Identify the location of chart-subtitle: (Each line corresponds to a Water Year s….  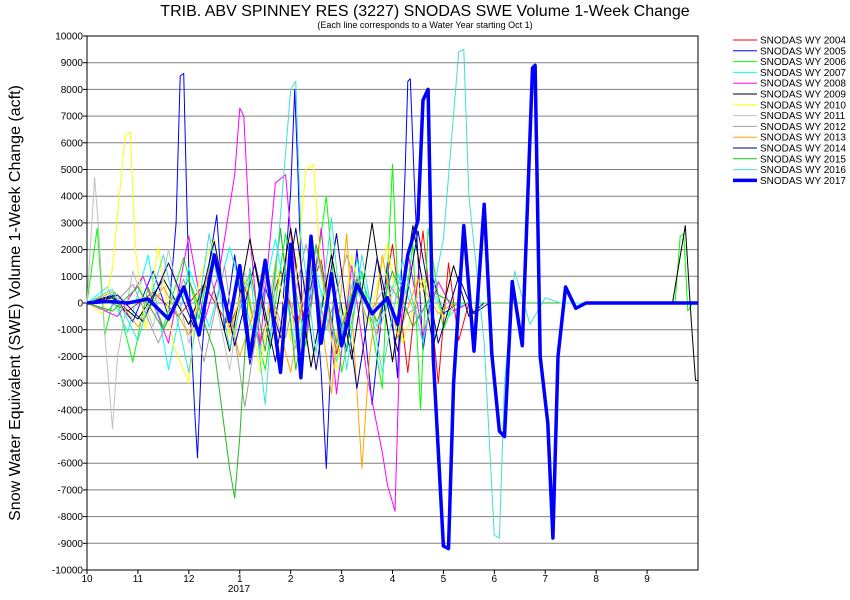
(424, 25).